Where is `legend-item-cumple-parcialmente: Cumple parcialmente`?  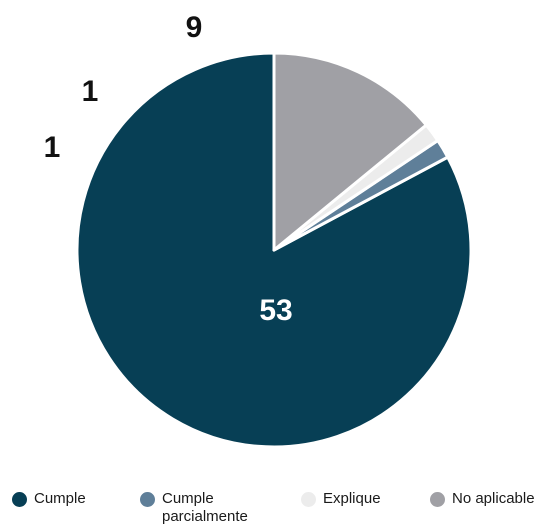
legend-item-cumple-parcialmente: Cumple parcialmente is located at coordinates (211, 508).